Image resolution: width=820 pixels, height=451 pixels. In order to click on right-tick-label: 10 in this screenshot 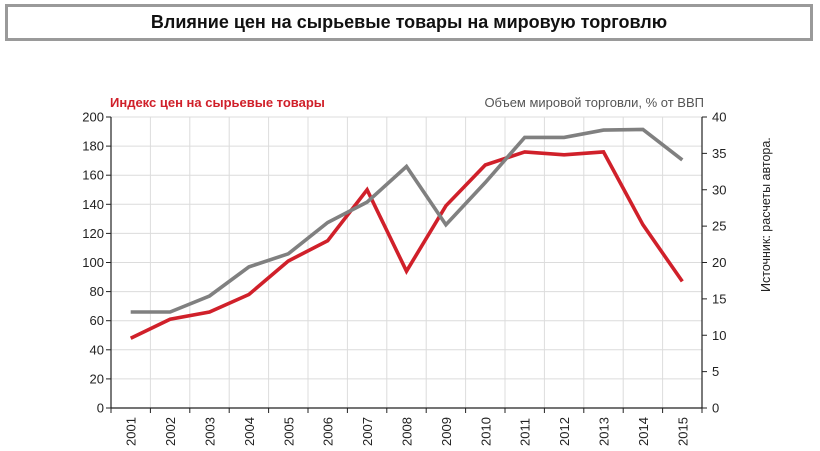, I will do `click(719, 335)`.